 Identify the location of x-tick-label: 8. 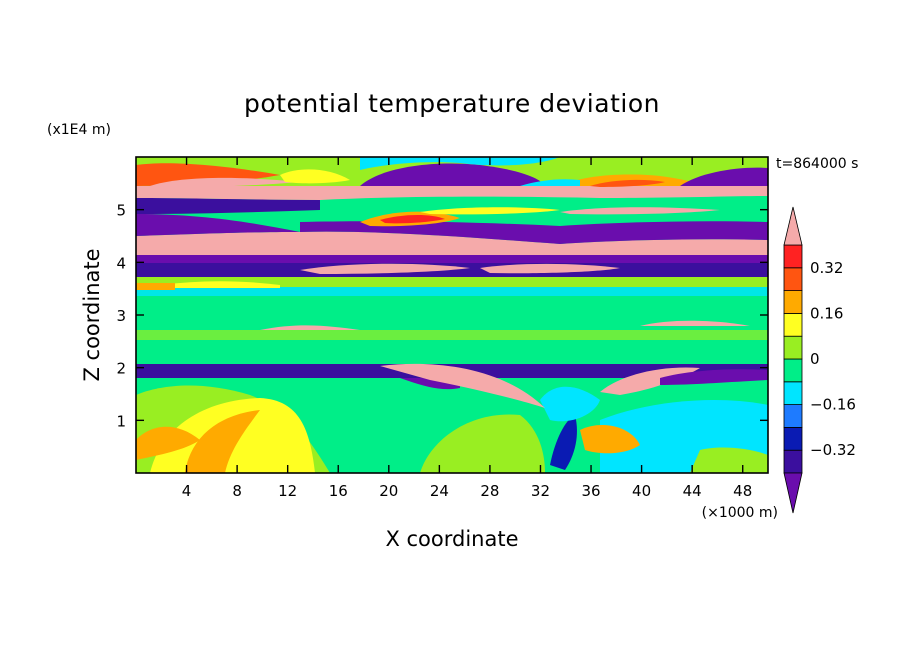
(237, 491).